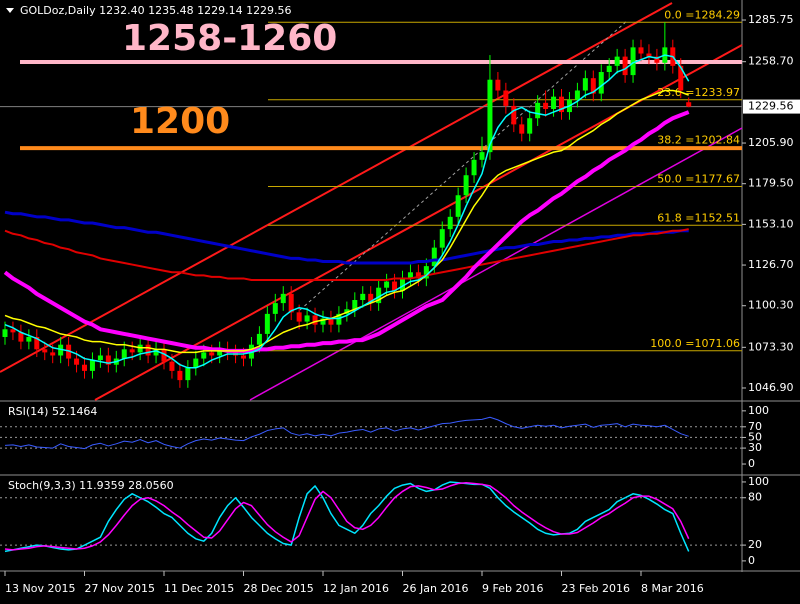  I want to click on last-price-box, so click(771, 106).